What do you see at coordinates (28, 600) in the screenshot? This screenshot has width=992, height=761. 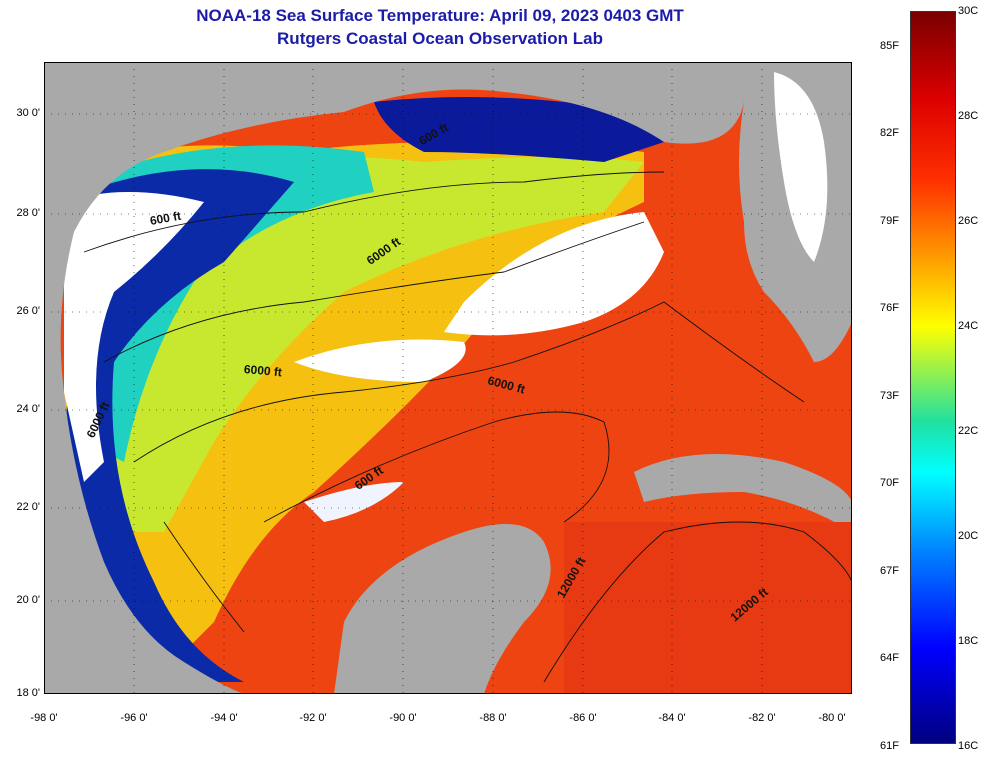 I see `lat-label: 20 0'` at bounding box center [28, 600].